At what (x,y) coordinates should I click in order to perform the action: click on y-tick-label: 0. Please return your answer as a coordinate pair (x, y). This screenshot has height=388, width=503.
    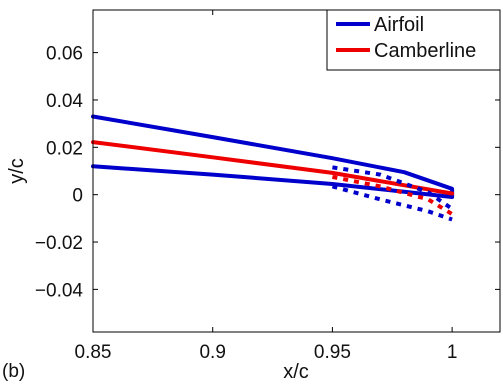
    Looking at the image, I should click on (77, 196).